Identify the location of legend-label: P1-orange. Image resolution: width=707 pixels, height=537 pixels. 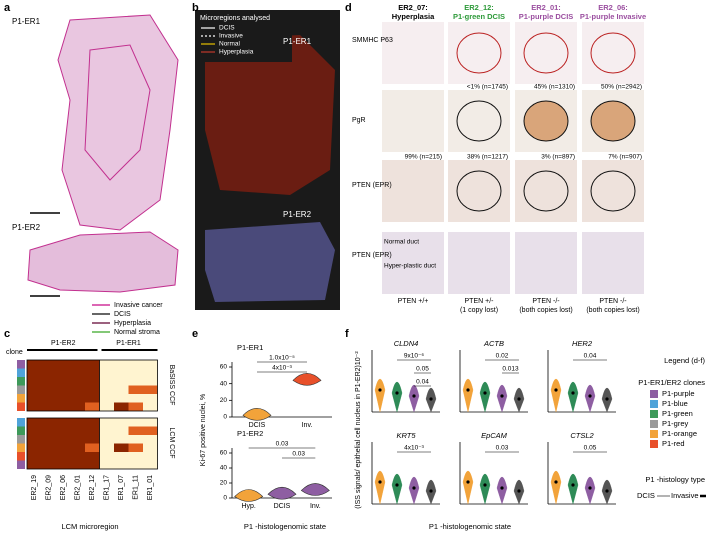
(679, 433).